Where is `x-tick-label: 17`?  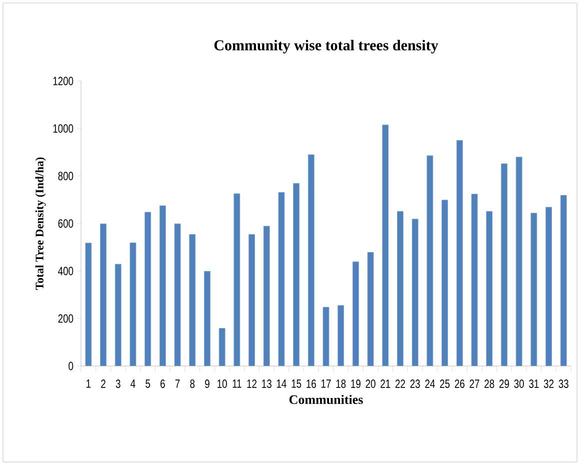
x-tick-label: 17 is located at coordinates (326, 384).